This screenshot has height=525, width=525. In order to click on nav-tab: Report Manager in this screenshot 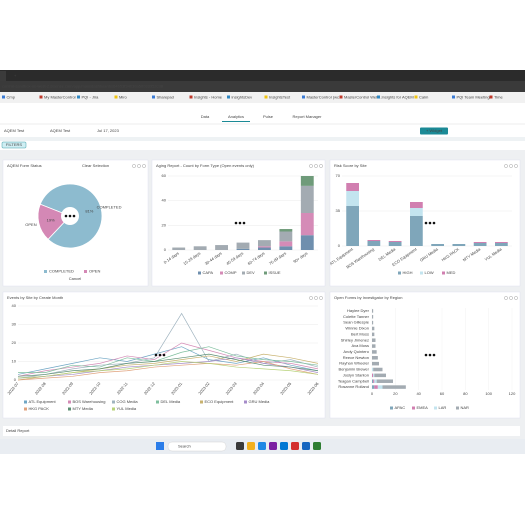, I will do `click(308, 116)`.